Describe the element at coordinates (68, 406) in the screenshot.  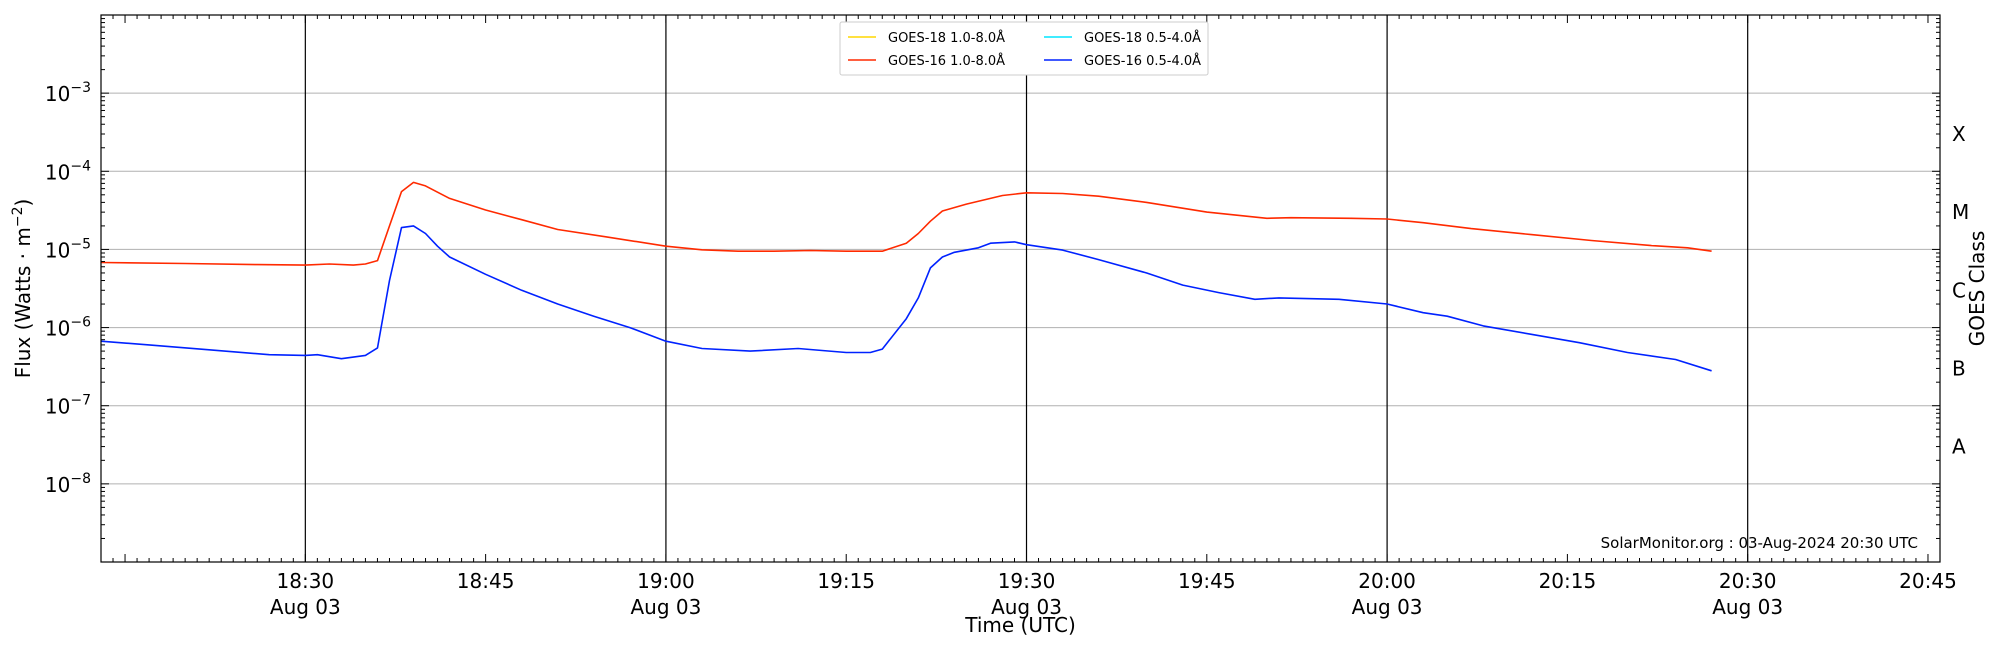
I see `y-tick-label: 10⁻⁷` at that location.